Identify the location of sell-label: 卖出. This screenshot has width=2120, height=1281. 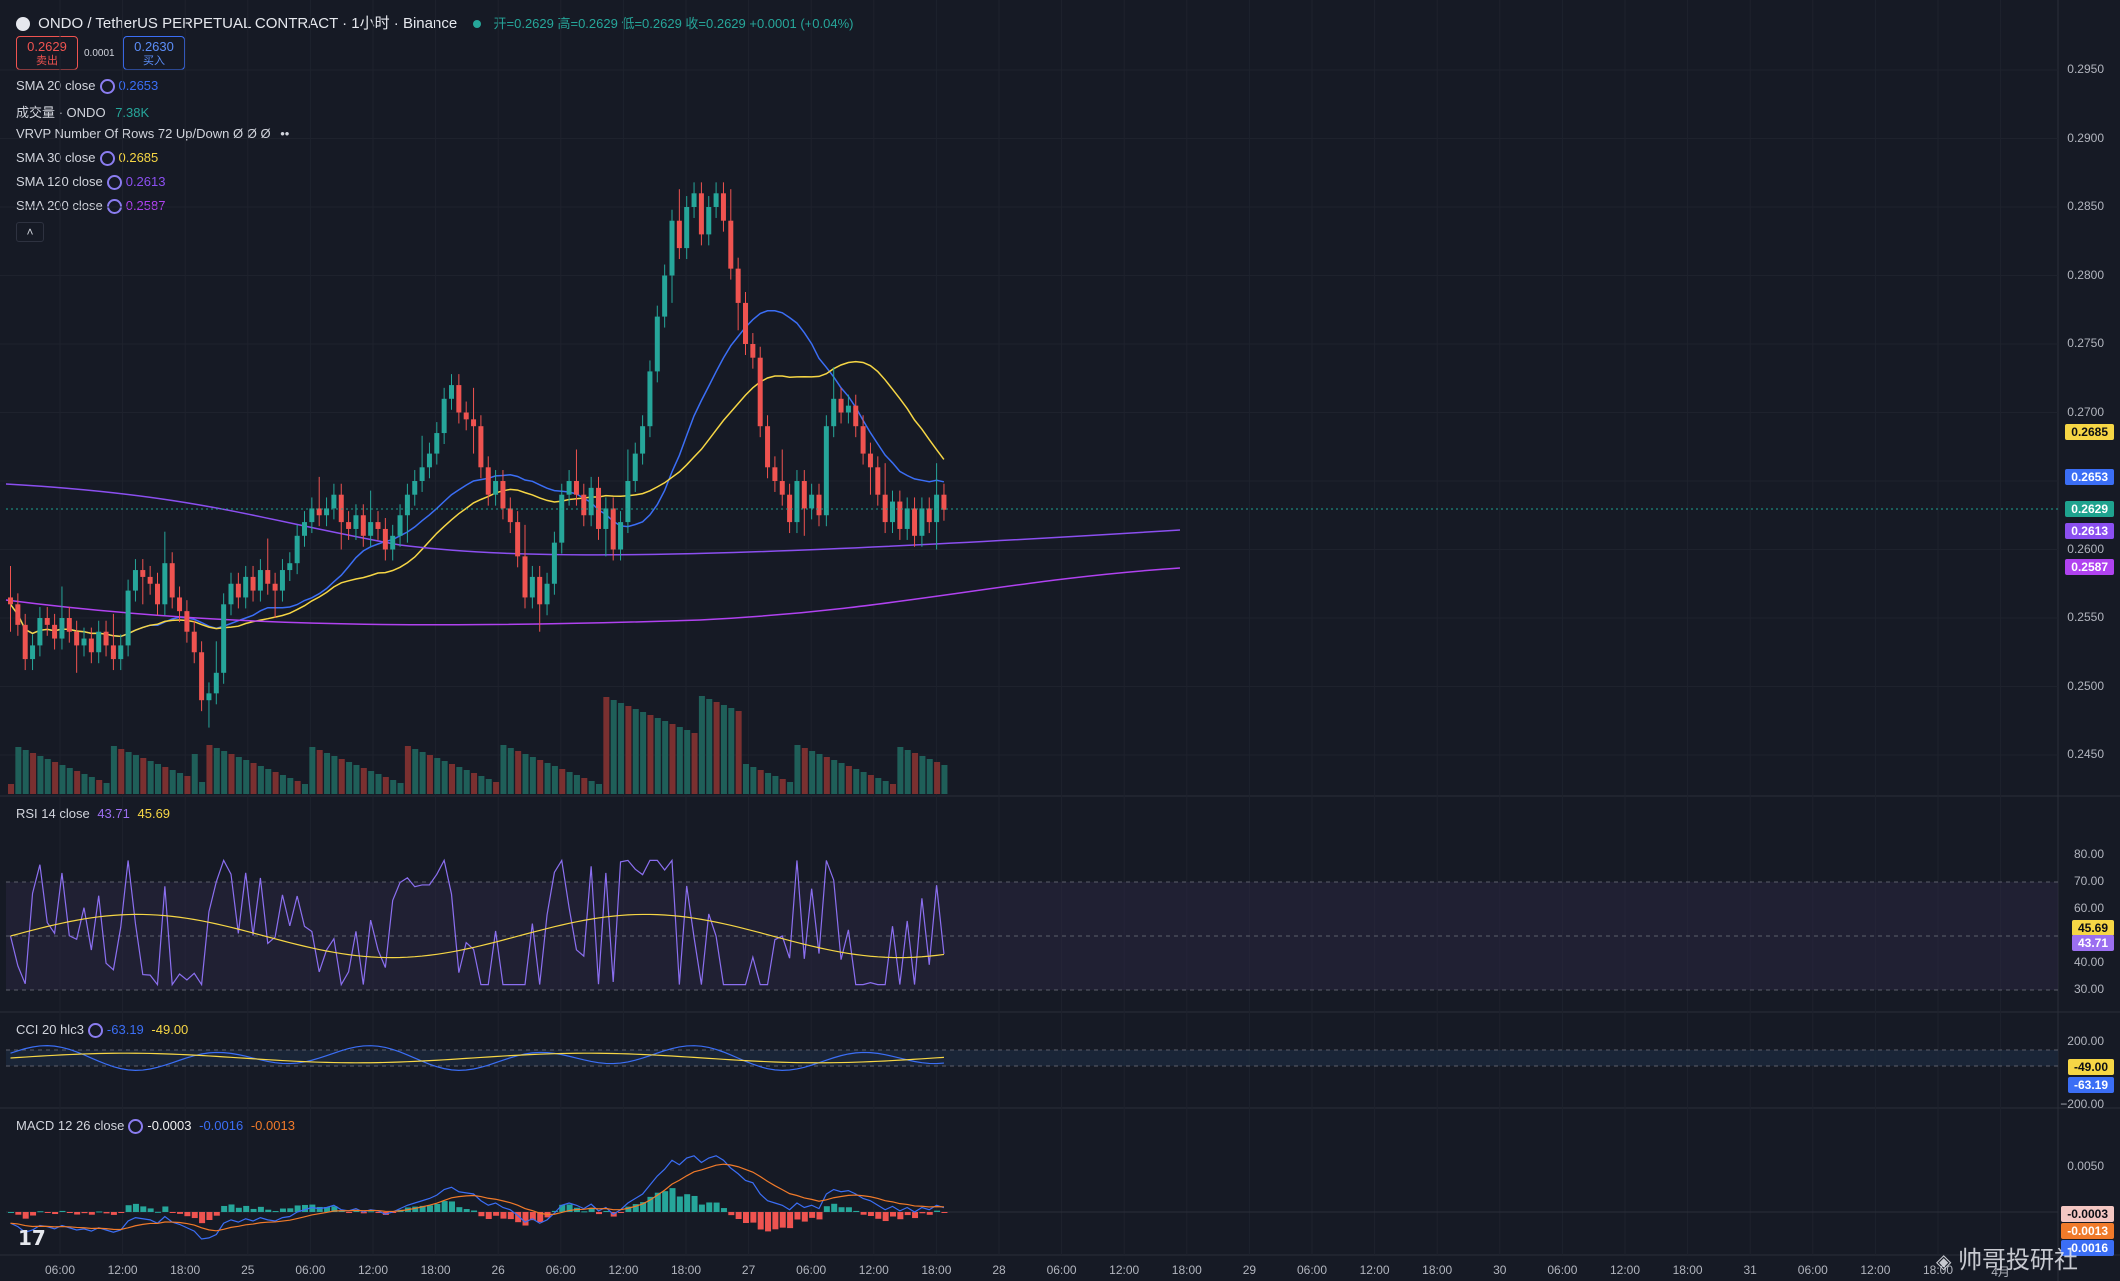
(47, 61).